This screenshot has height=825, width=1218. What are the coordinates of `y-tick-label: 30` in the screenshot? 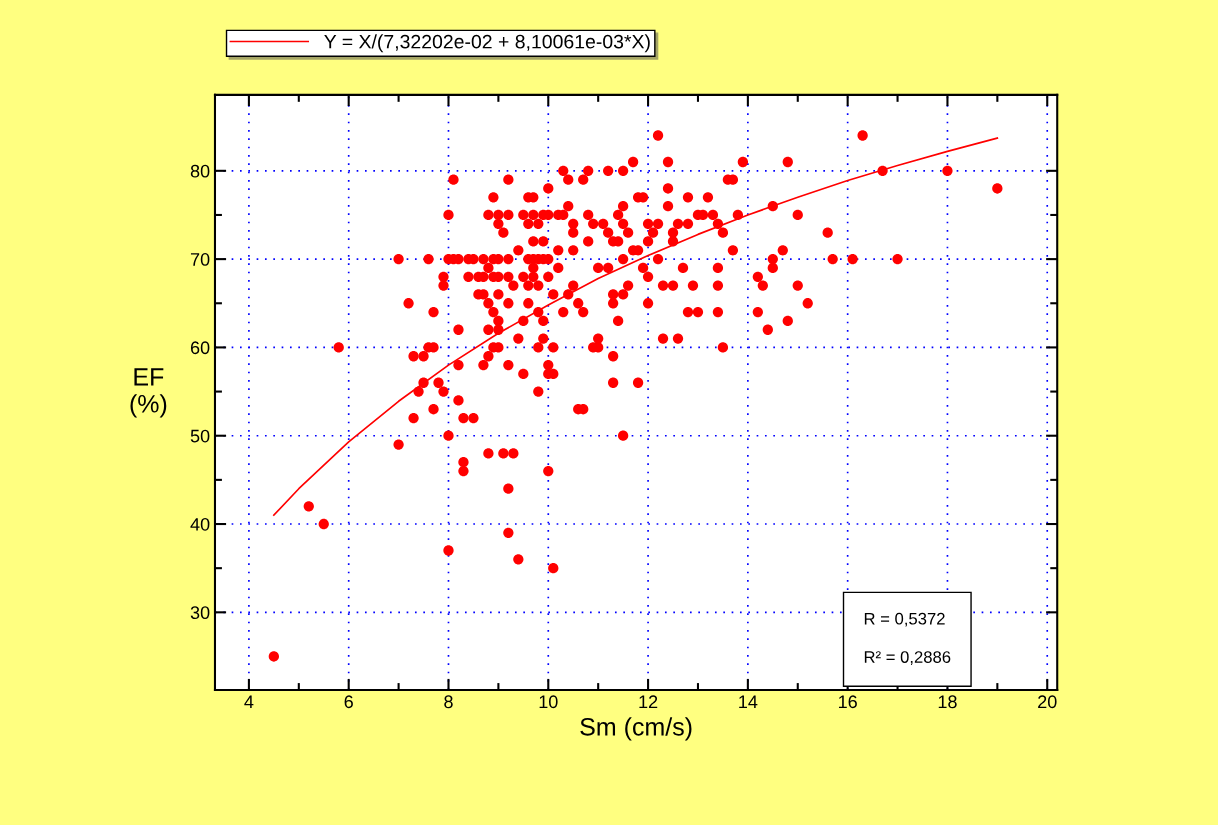 It's located at (200, 613).